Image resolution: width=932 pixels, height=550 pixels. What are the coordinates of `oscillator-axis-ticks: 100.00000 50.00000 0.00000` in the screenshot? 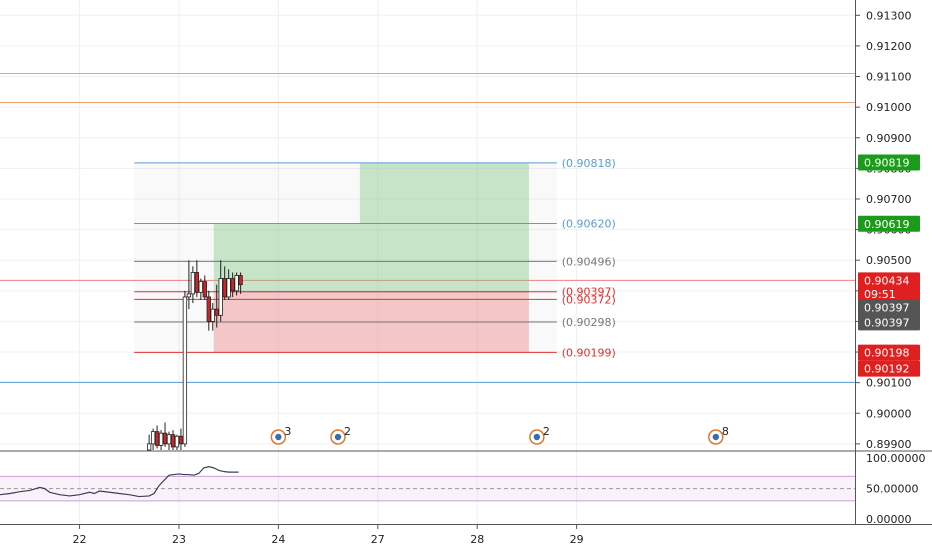 It's located at (896, 489).